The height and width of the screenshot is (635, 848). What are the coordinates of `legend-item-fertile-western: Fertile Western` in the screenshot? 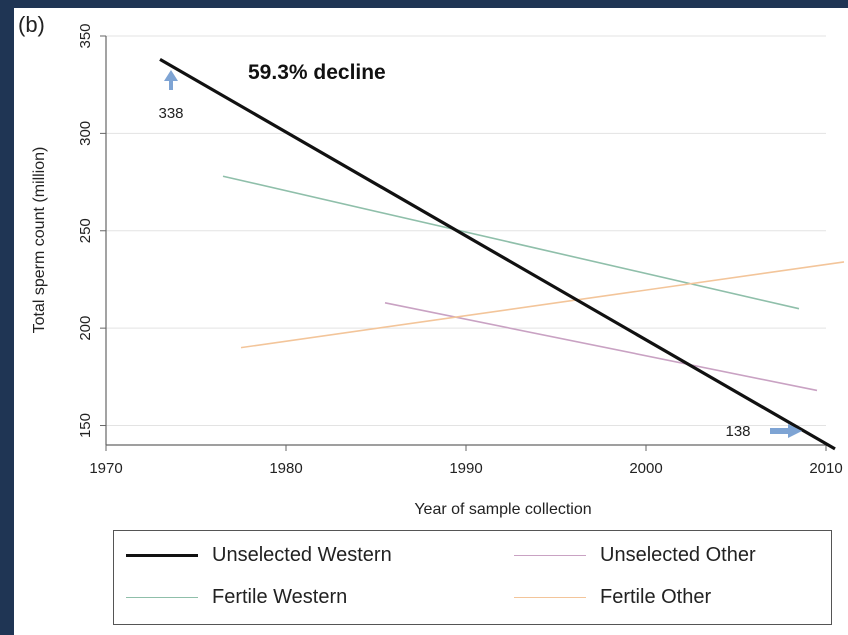 It's located at (236, 597).